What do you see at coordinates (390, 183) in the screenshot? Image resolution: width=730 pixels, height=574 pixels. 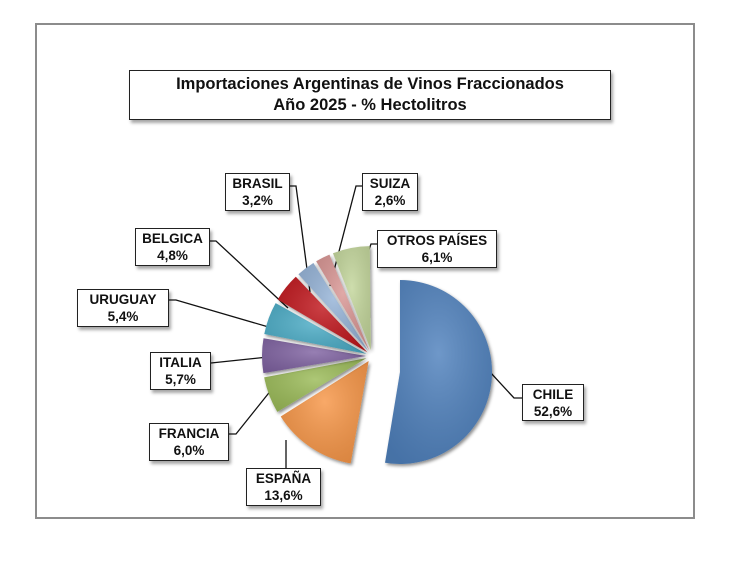 I see `label-category: SUIZA` at bounding box center [390, 183].